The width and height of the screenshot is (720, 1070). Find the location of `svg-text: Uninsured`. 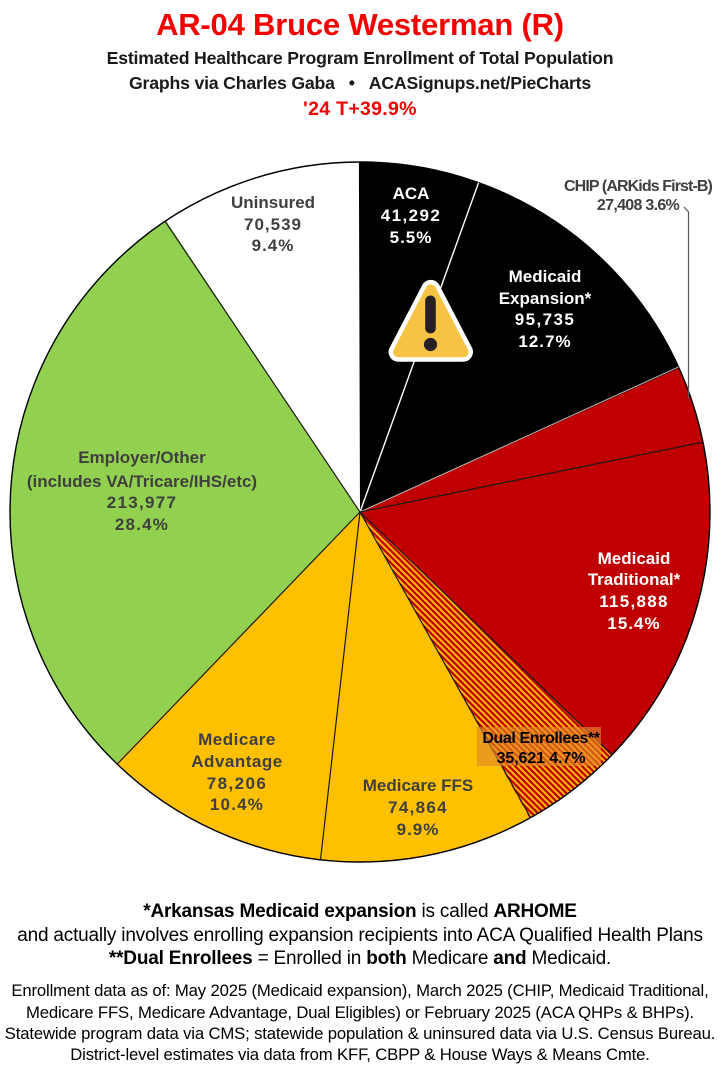

svg-text: Uninsured is located at coordinates (273, 202).